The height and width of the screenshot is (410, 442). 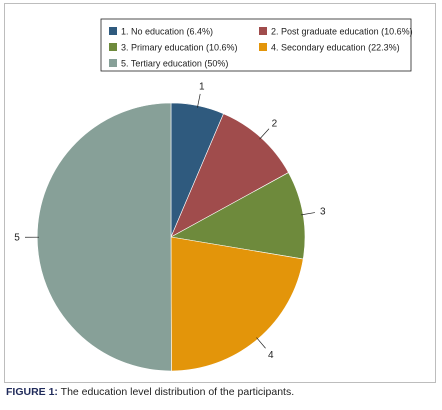 I want to click on legend-label-3: 3. Primary education (10.6%), so click(x=179, y=48).